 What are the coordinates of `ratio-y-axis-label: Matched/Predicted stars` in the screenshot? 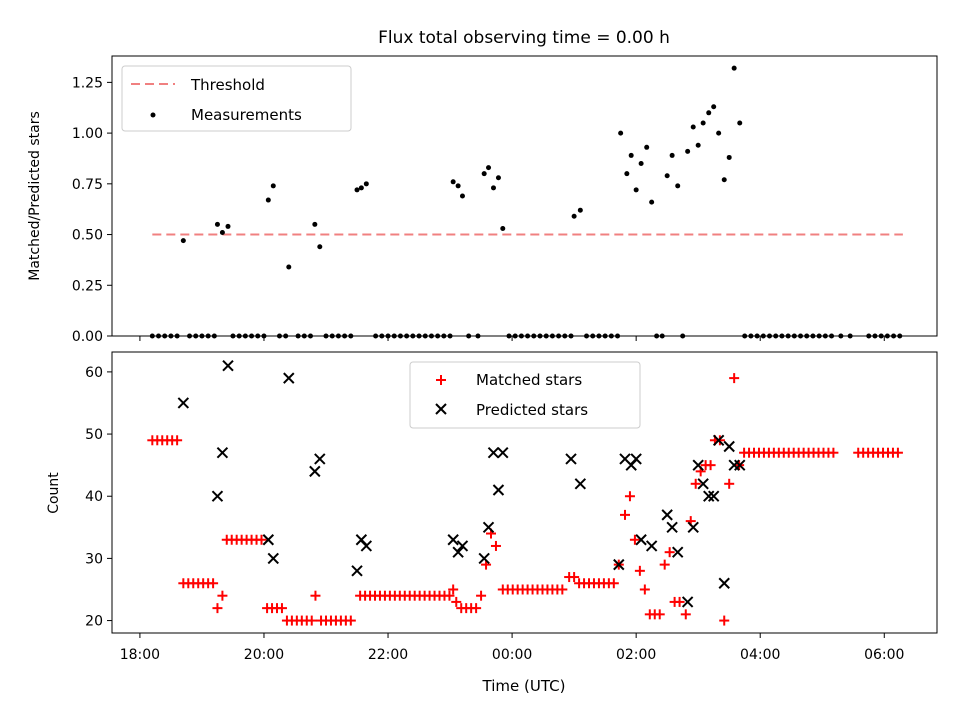 It's located at (35, 196).